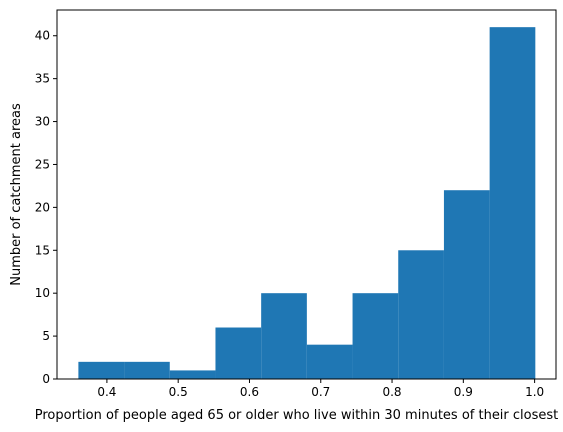 This screenshot has width=563, height=432. Describe the element at coordinates (391, 392) in the screenshot. I see `x-tick-label: 0.8` at that location.